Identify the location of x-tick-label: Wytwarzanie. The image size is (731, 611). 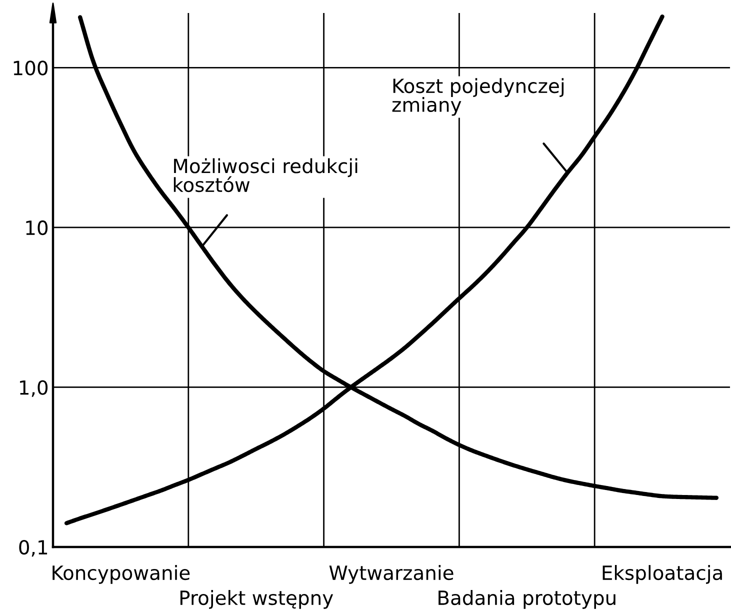
(391, 574).